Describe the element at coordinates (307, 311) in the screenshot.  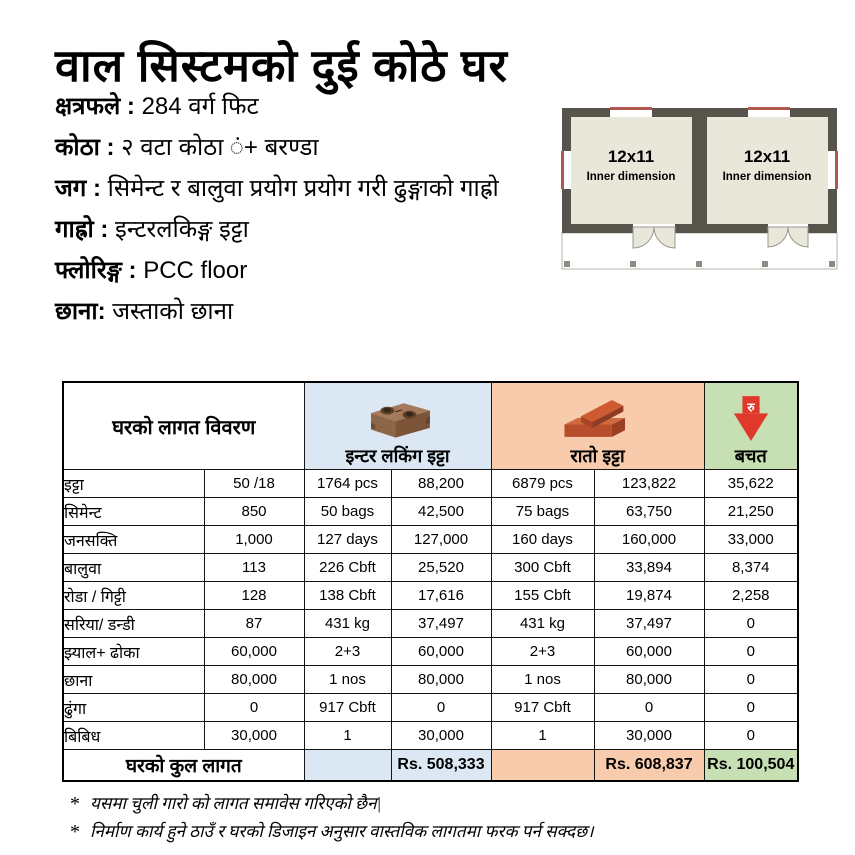
I see `spec-roof: छाना: जस्ताको छाना` at that location.